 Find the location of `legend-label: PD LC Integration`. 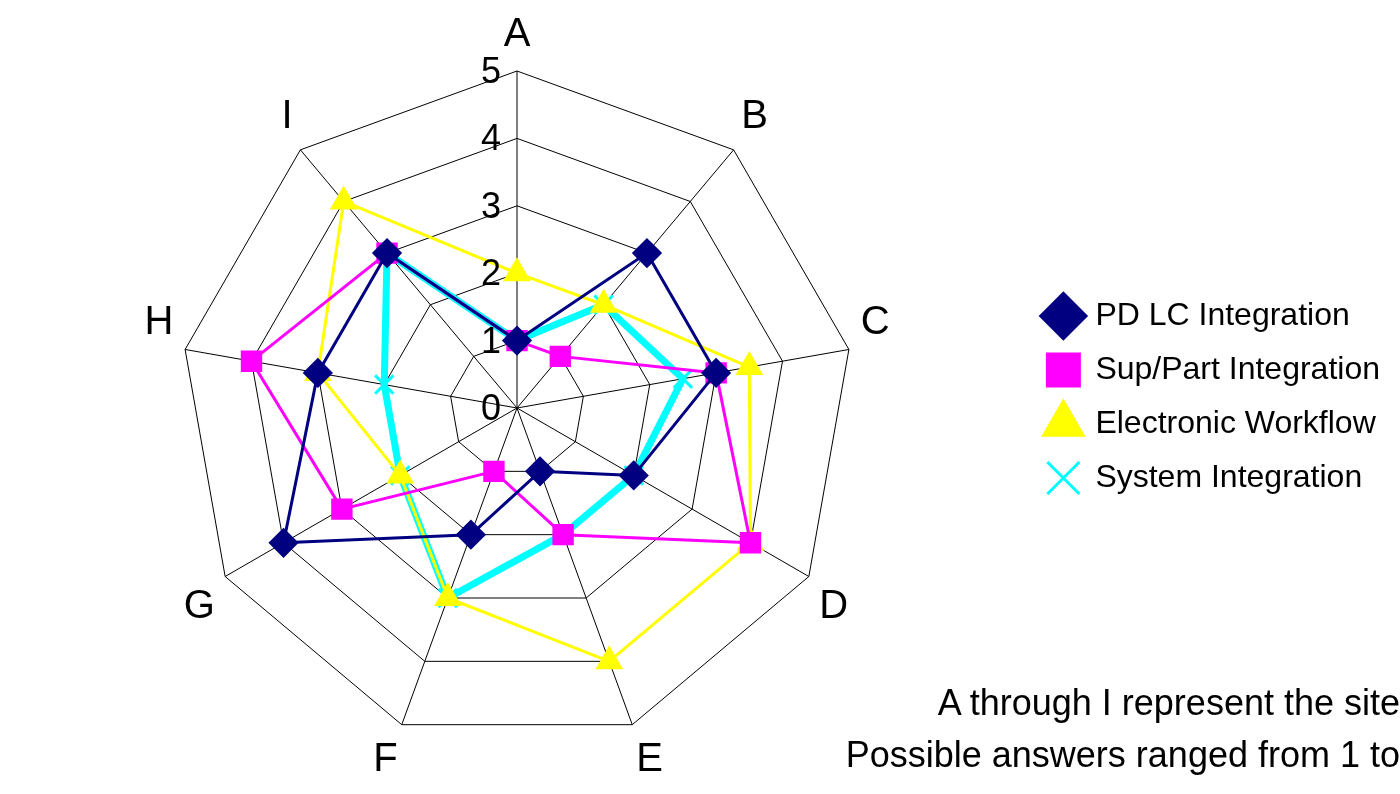

legend-label: PD LC Integration is located at coordinates (1222, 313).